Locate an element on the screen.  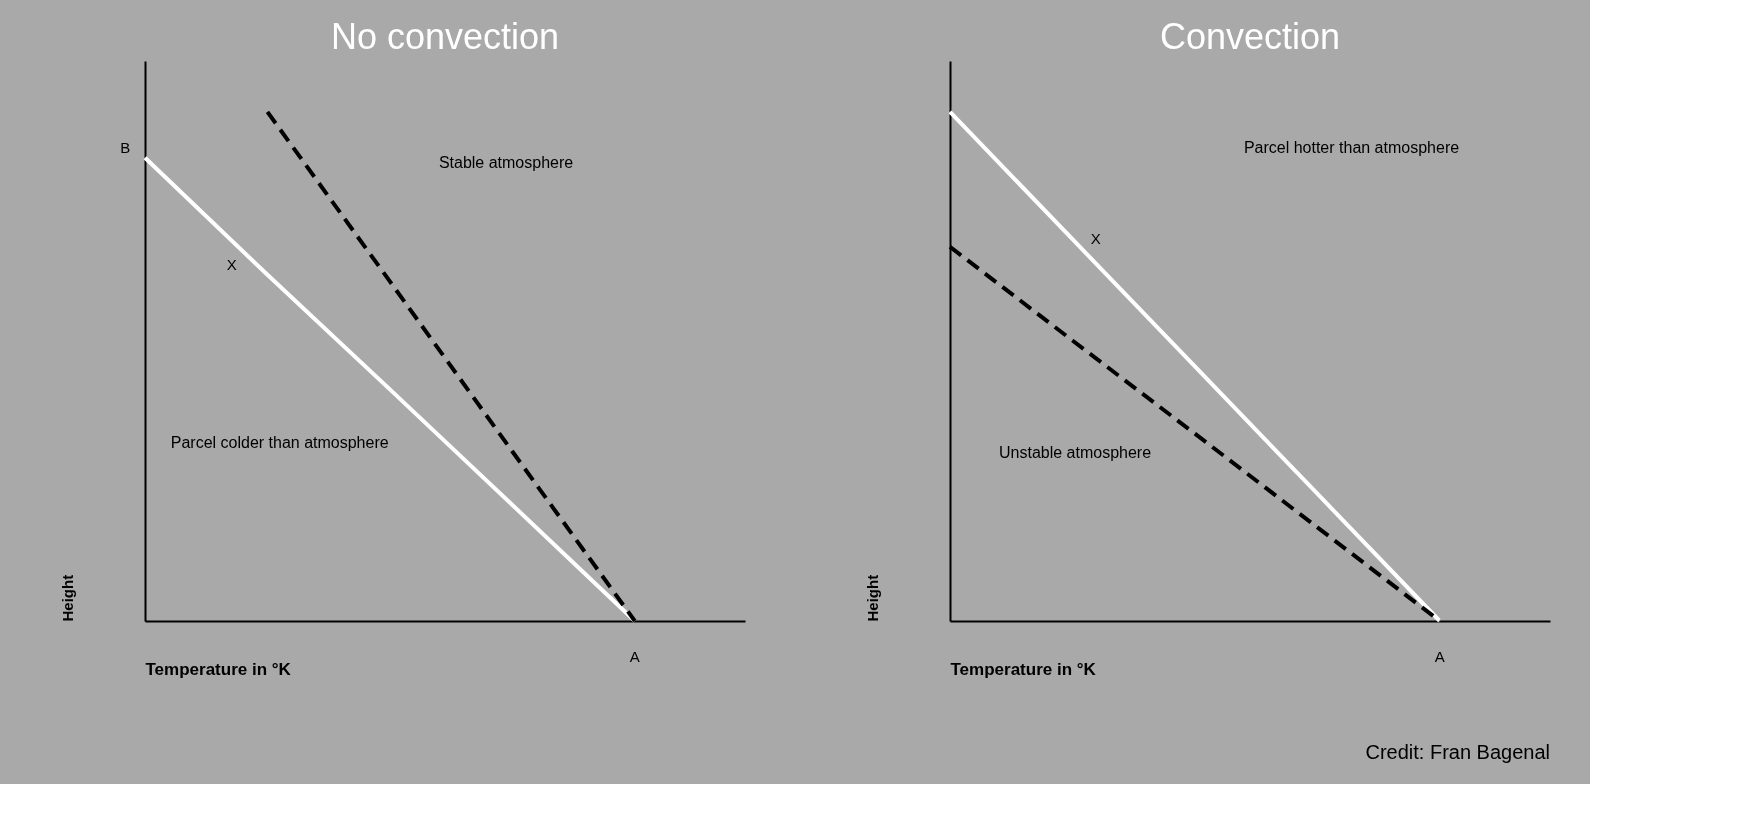
annotation: Stable atmosphere is located at coordinates (506, 162).